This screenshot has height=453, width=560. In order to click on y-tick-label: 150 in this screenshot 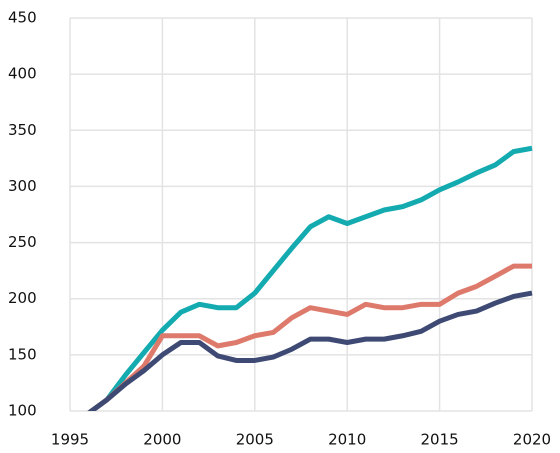, I will do `click(22, 354)`.